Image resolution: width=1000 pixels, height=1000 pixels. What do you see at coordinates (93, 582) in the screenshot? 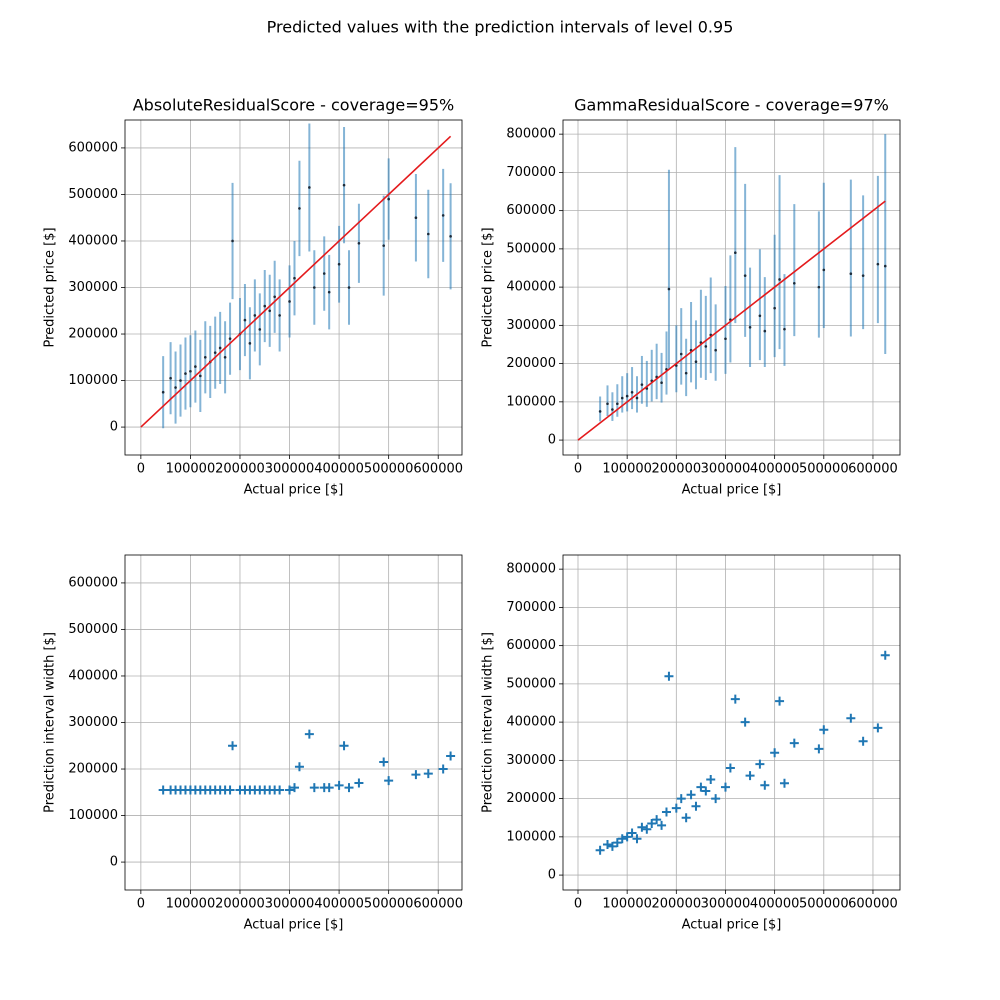
I see `y-tick-label: 600000` at bounding box center [93, 582].